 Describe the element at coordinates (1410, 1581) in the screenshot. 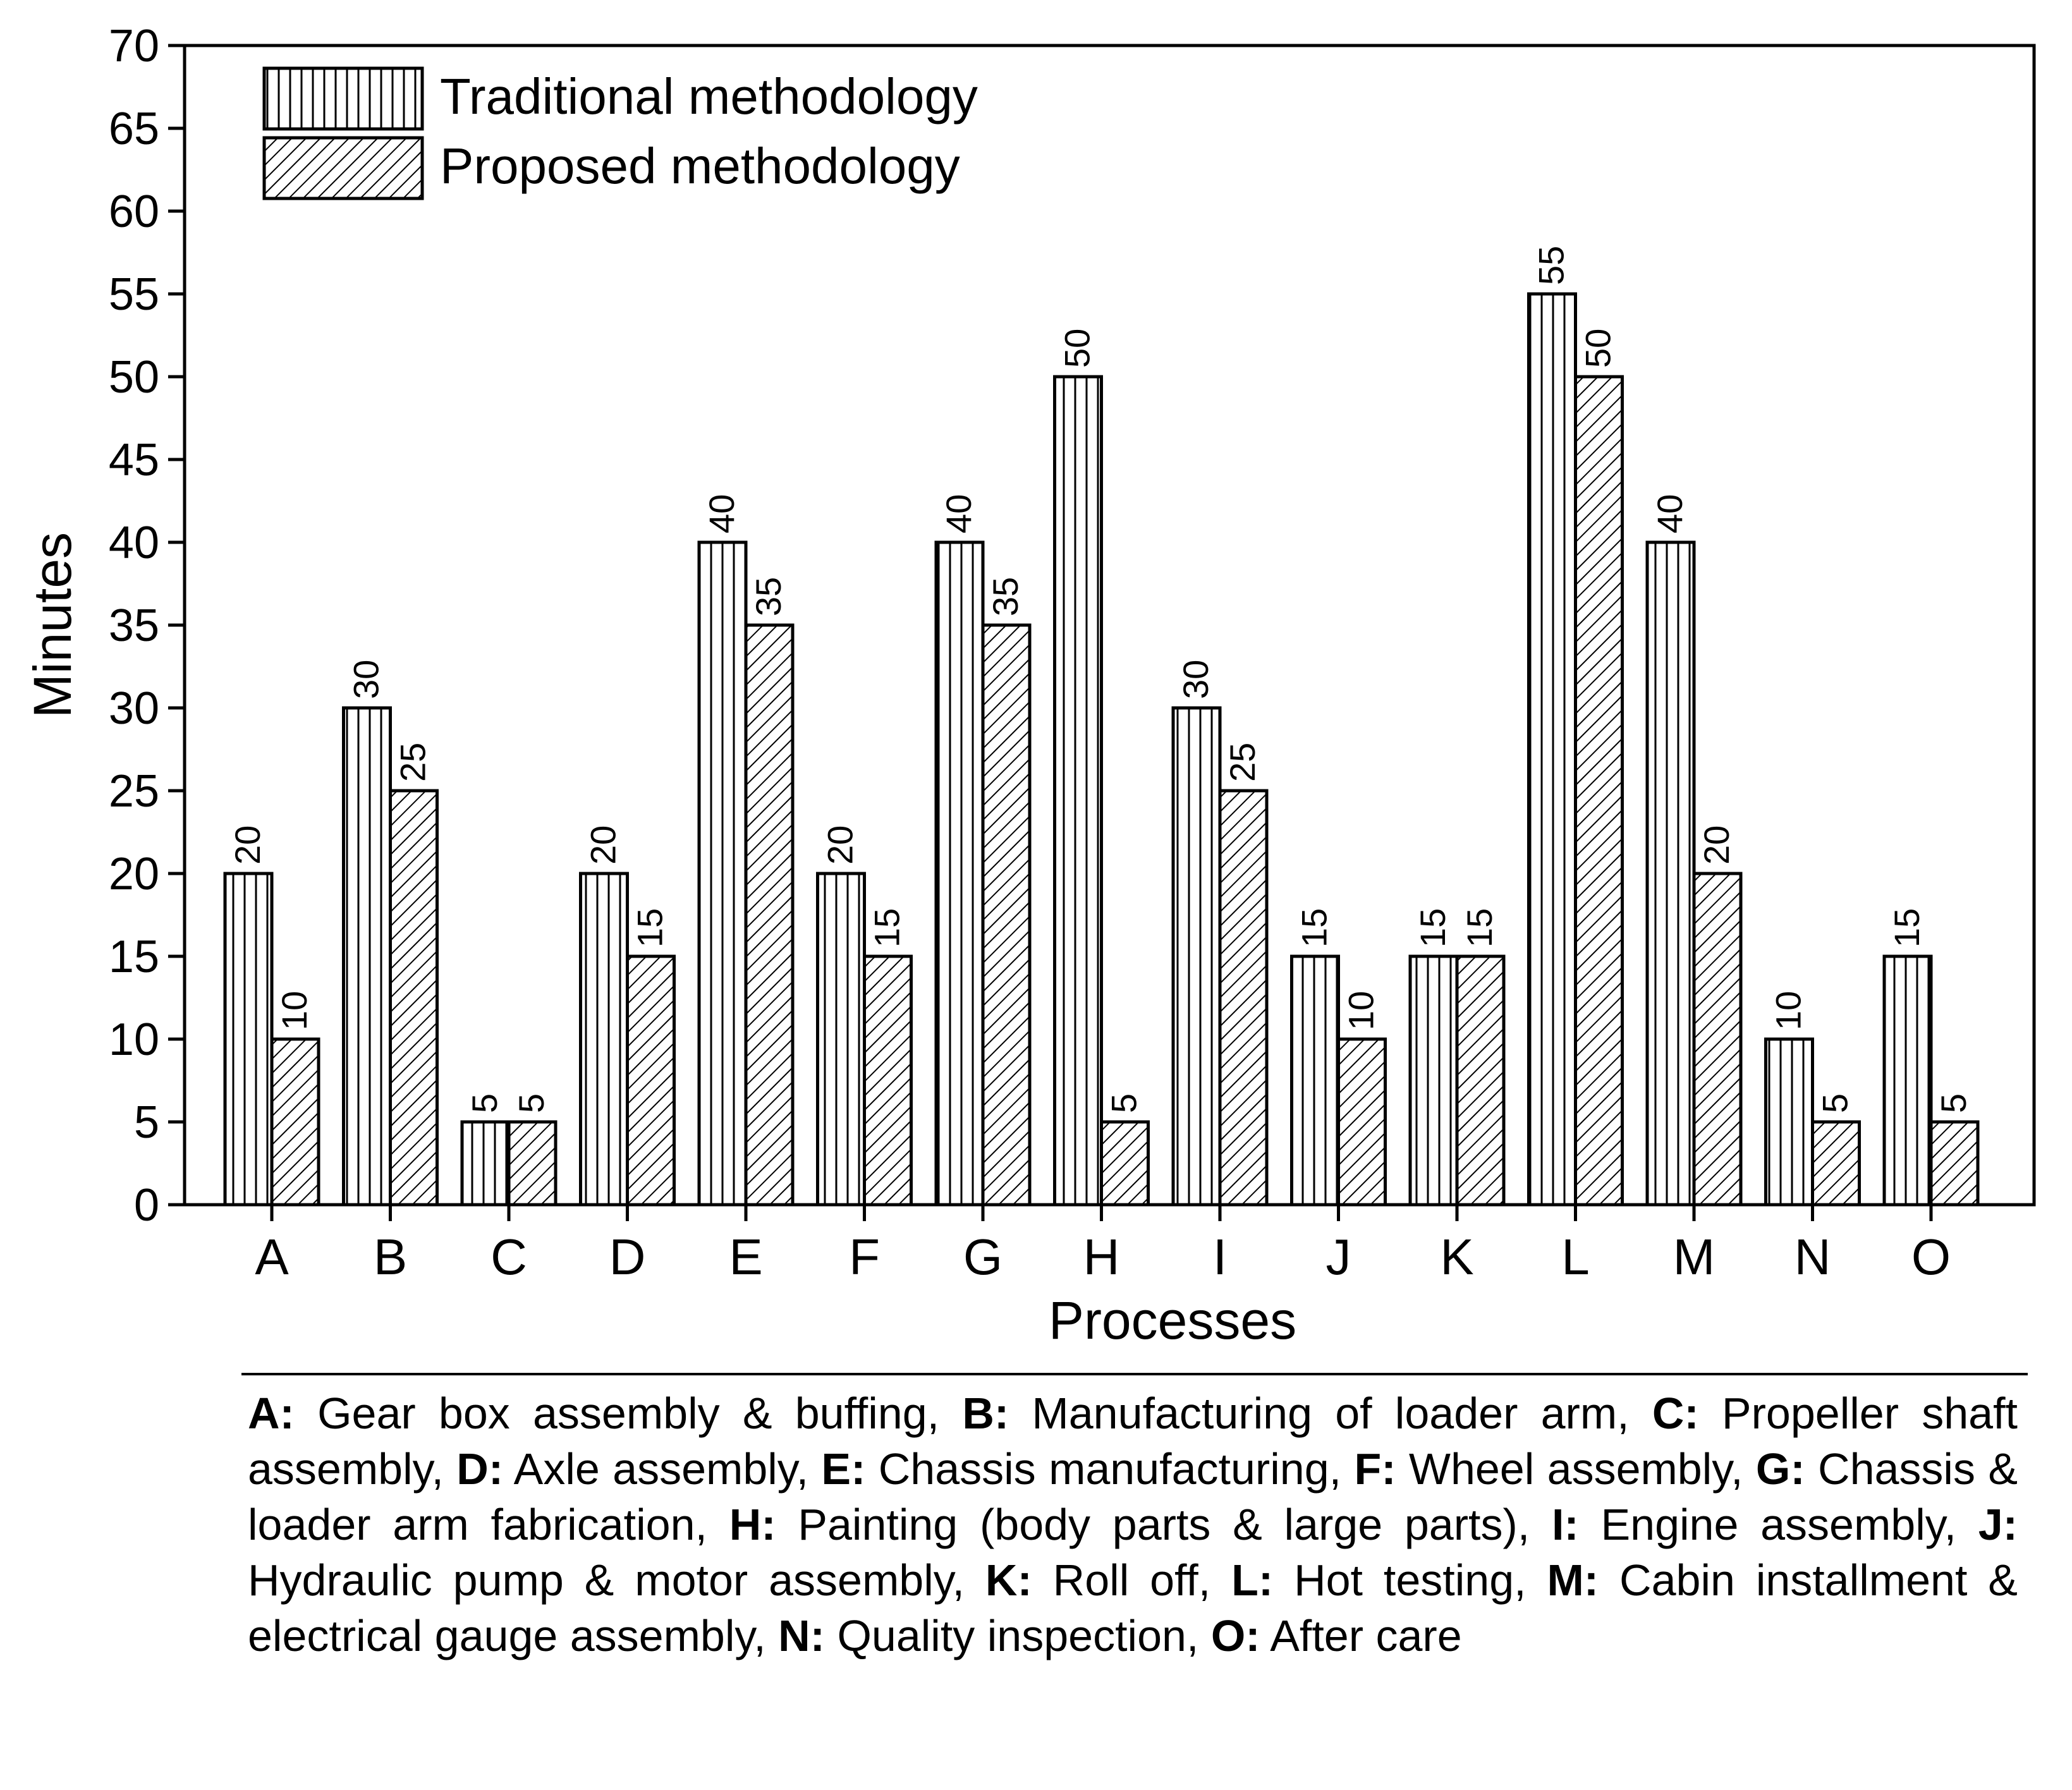

I see `caption-text: Hot testing,` at that location.